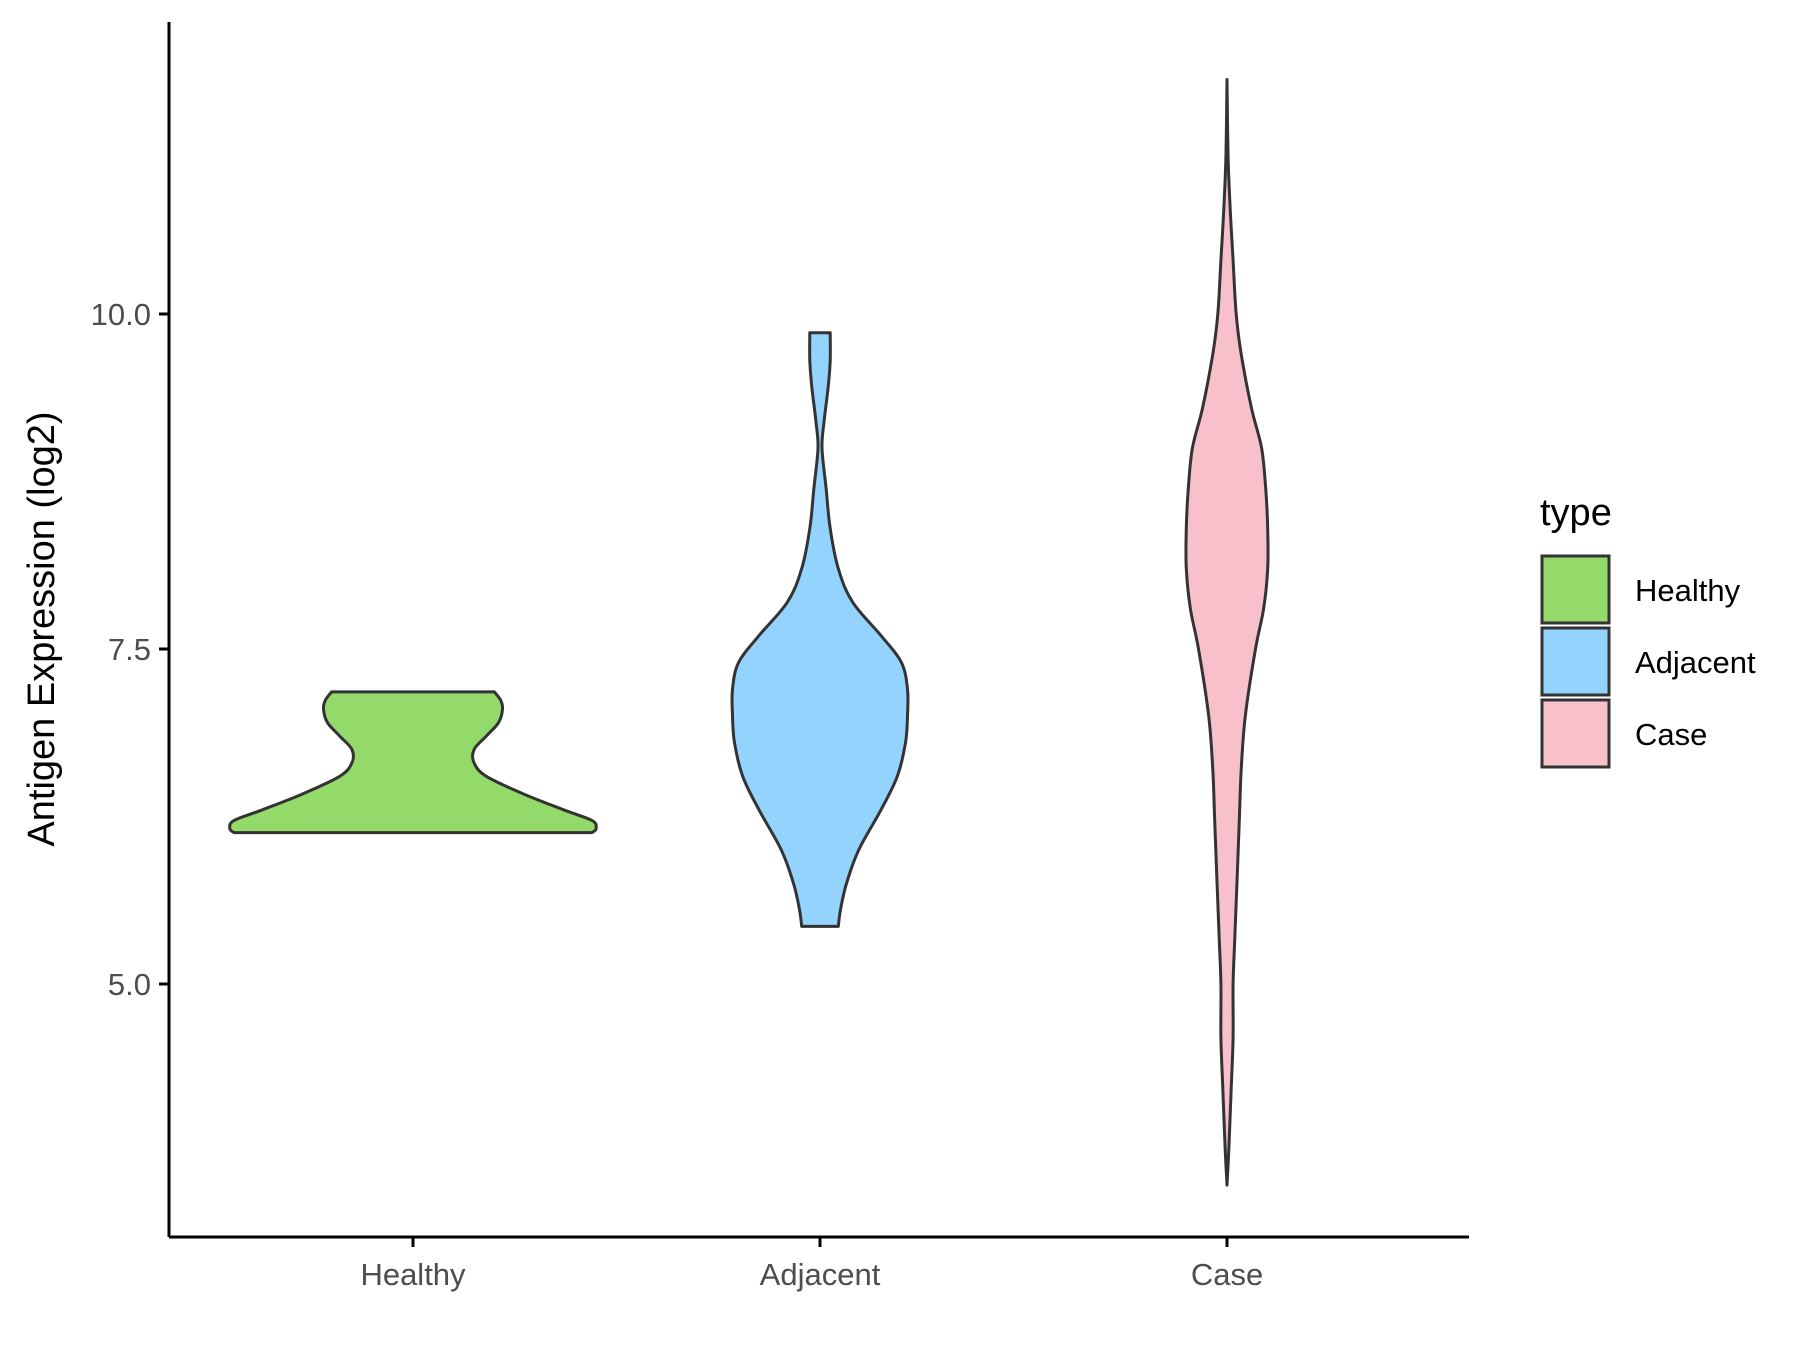 The height and width of the screenshot is (1350, 1800). Describe the element at coordinates (42, 628) in the screenshot. I see `y-axis-title: Antigen Expression (log2)` at that location.